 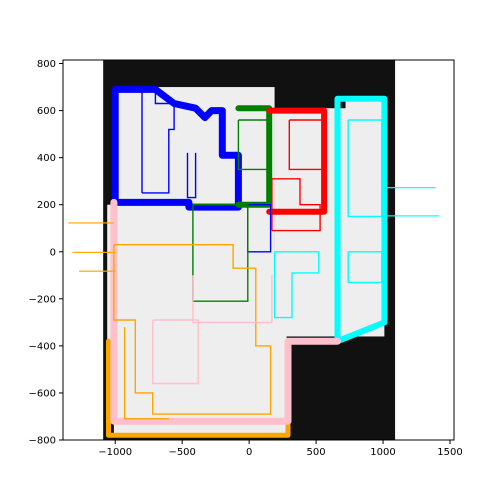 What do you see at coordinates (249, 452) in the screenshot?
I see `x-tick-label: 0` at bounding box center [249, 452].